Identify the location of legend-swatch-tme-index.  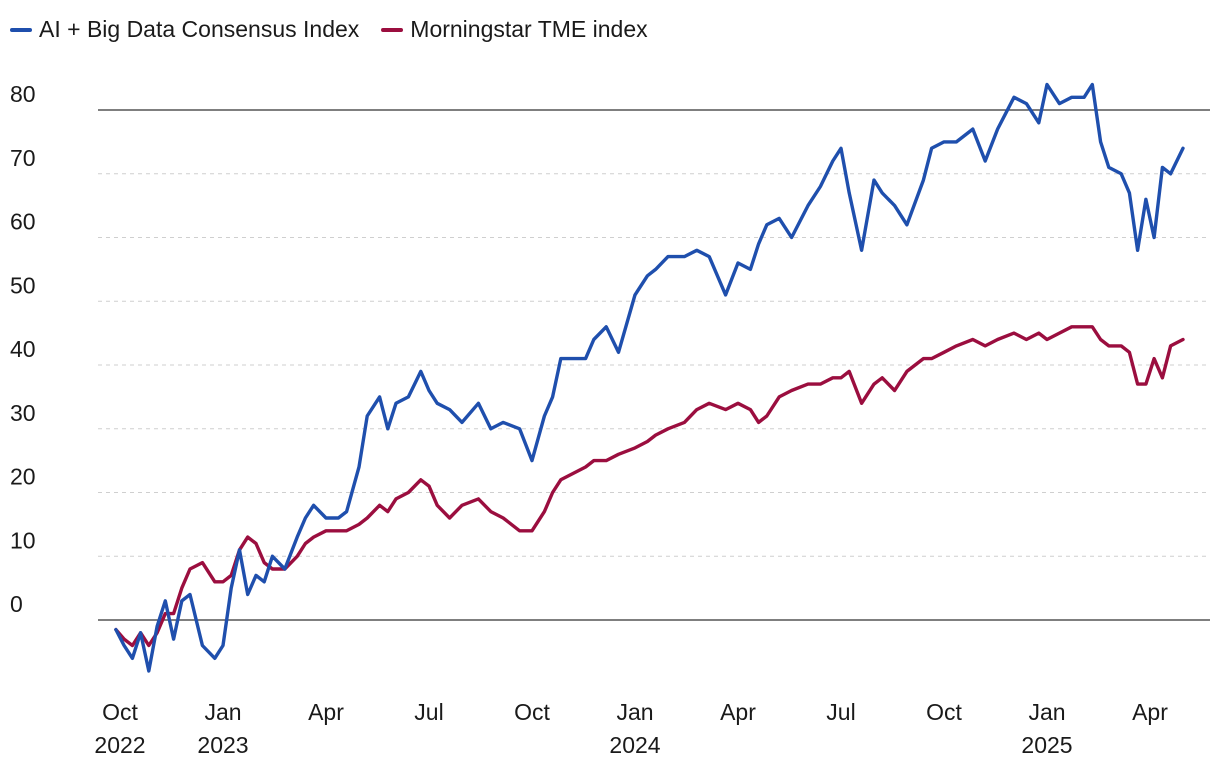
(392, 29).